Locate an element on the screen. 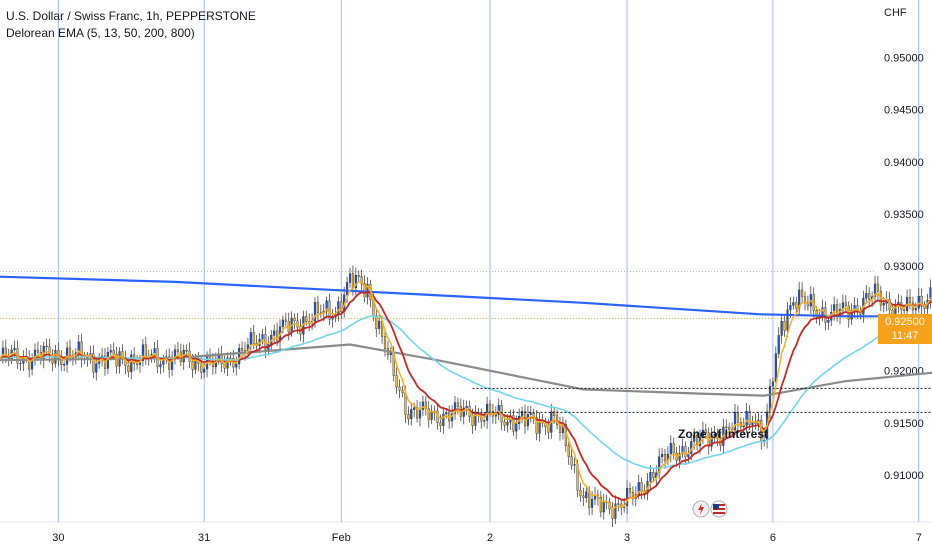 This screenshot has height=550, width=932. price-axis-panel is located at coordinates (903, 275).